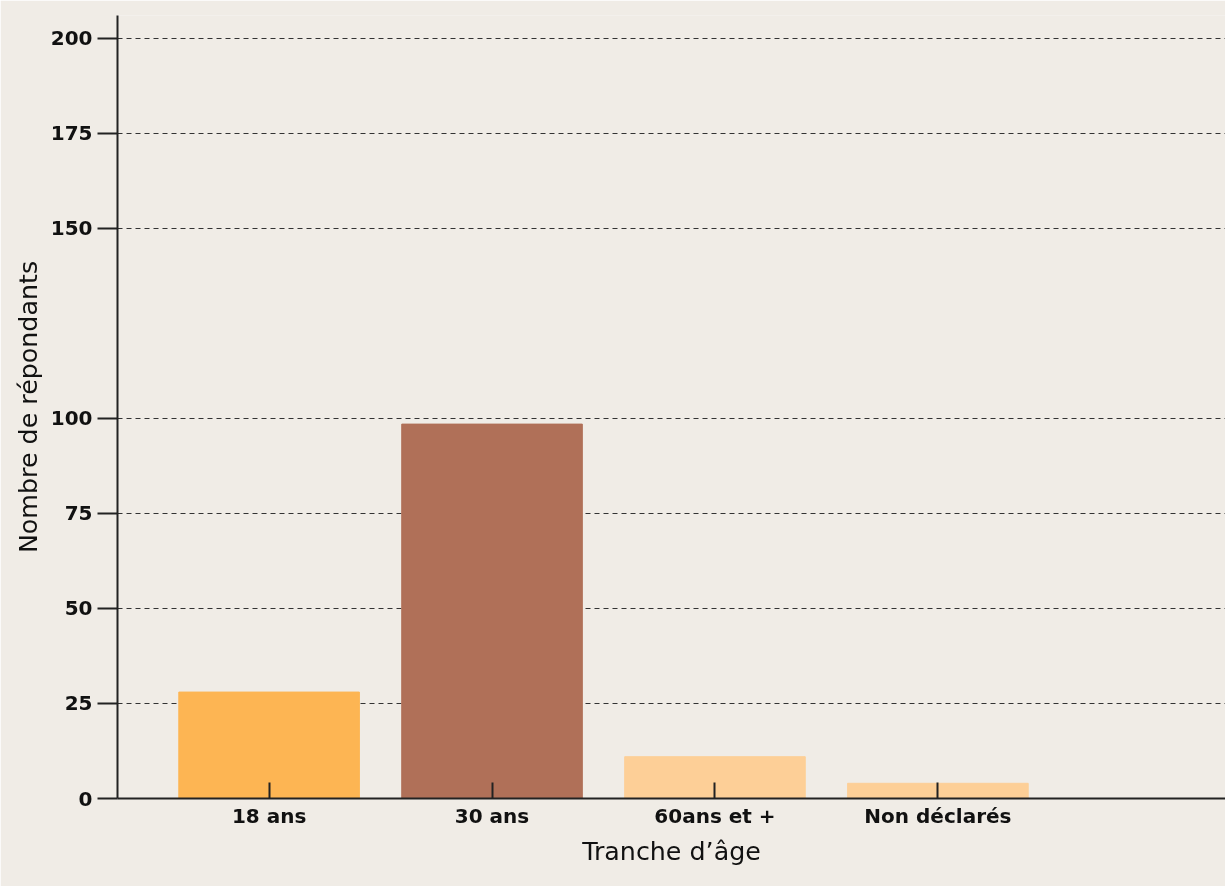 This screenshot has width=1225, height=886. Describe the element at coordinates (715, 815) in the screenshot. I see `x-tick-label: 60ans et +` at that location.